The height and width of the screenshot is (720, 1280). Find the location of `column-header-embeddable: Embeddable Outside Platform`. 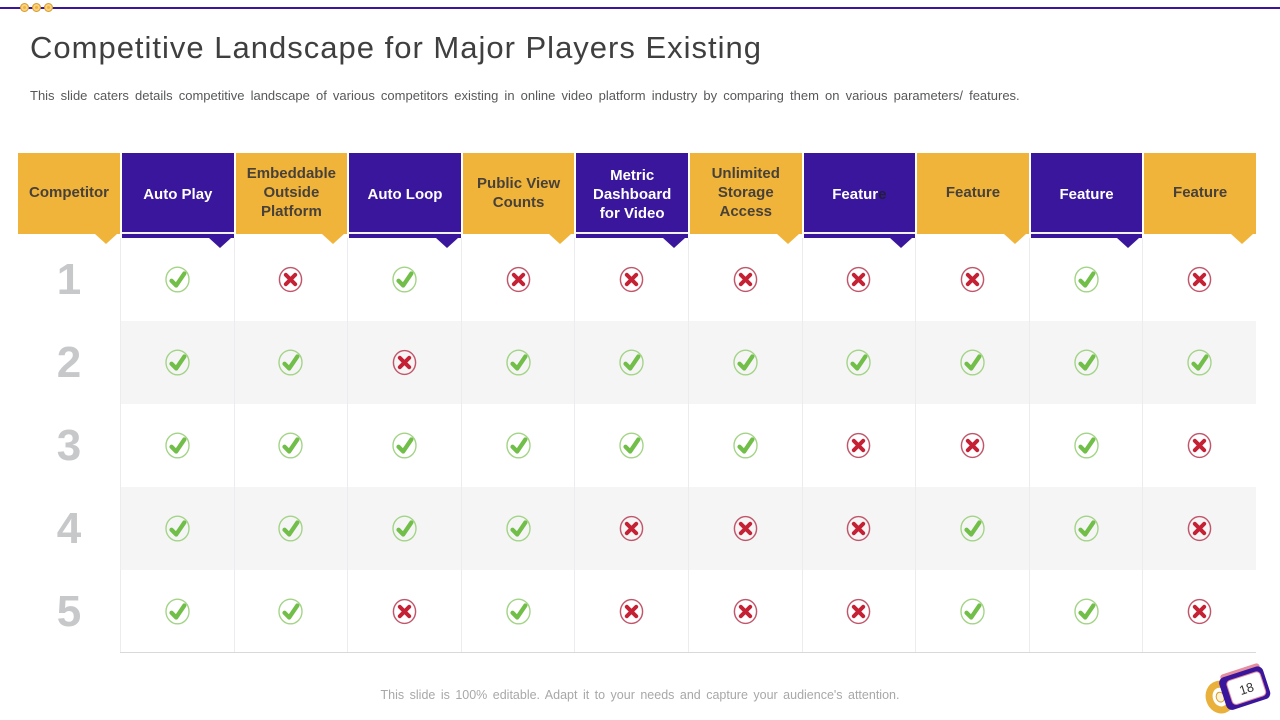

column-header-embeddable: Embeddable Outside Platform is located at coordinates (291, 198).